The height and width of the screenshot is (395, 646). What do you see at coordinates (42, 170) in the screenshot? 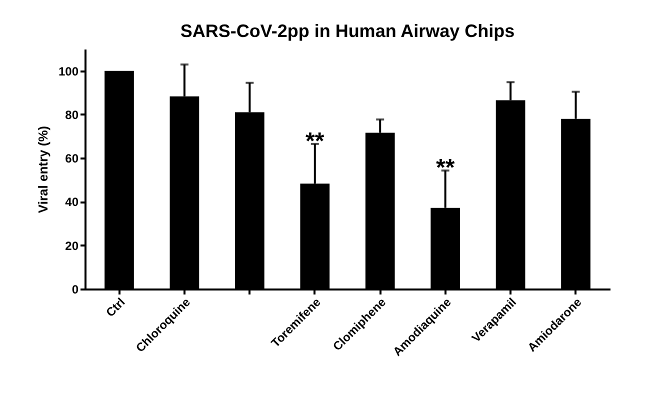
I see `y-axis-title: Viral entry (%)` at bounding box center [42, 170].